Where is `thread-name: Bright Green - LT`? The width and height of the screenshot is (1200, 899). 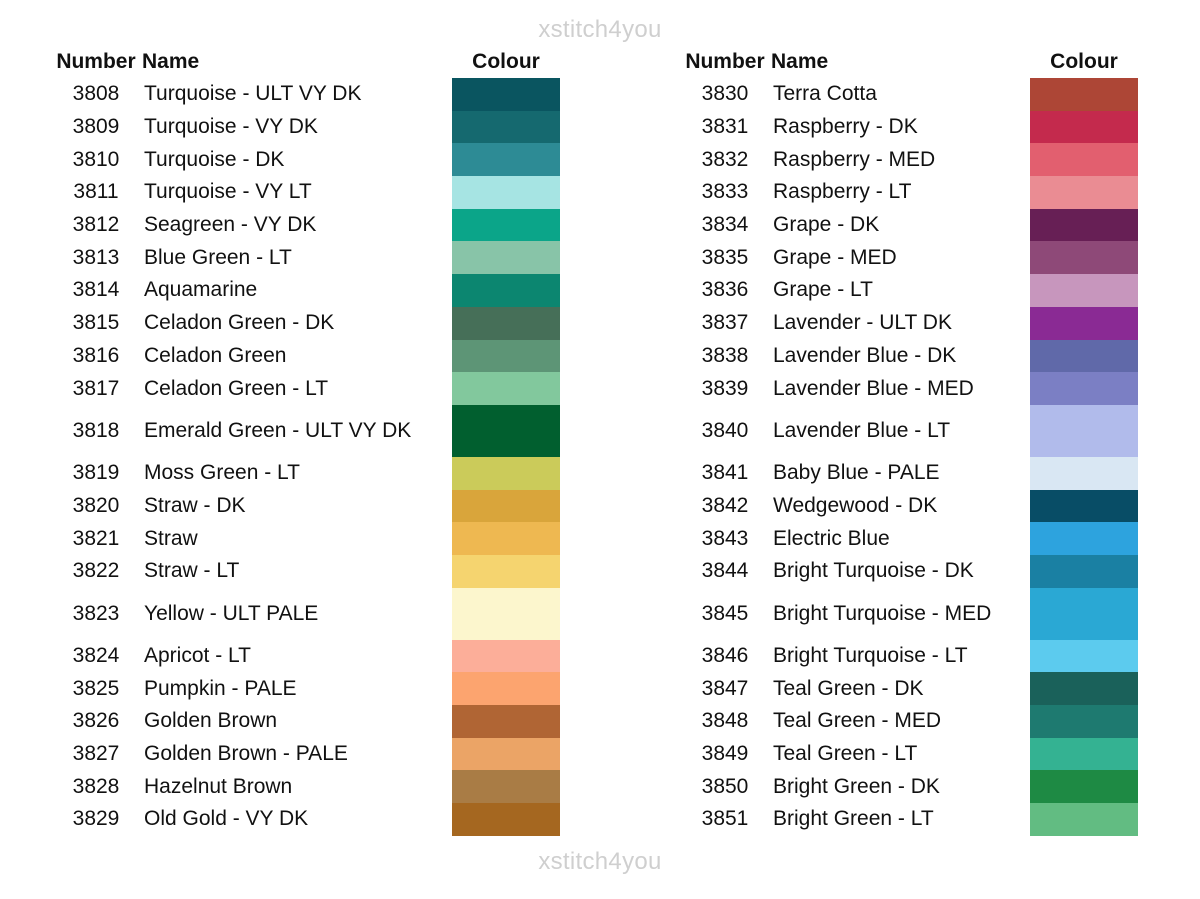 thread-name: Bright Green - LT is located at coordinates (853, 819).